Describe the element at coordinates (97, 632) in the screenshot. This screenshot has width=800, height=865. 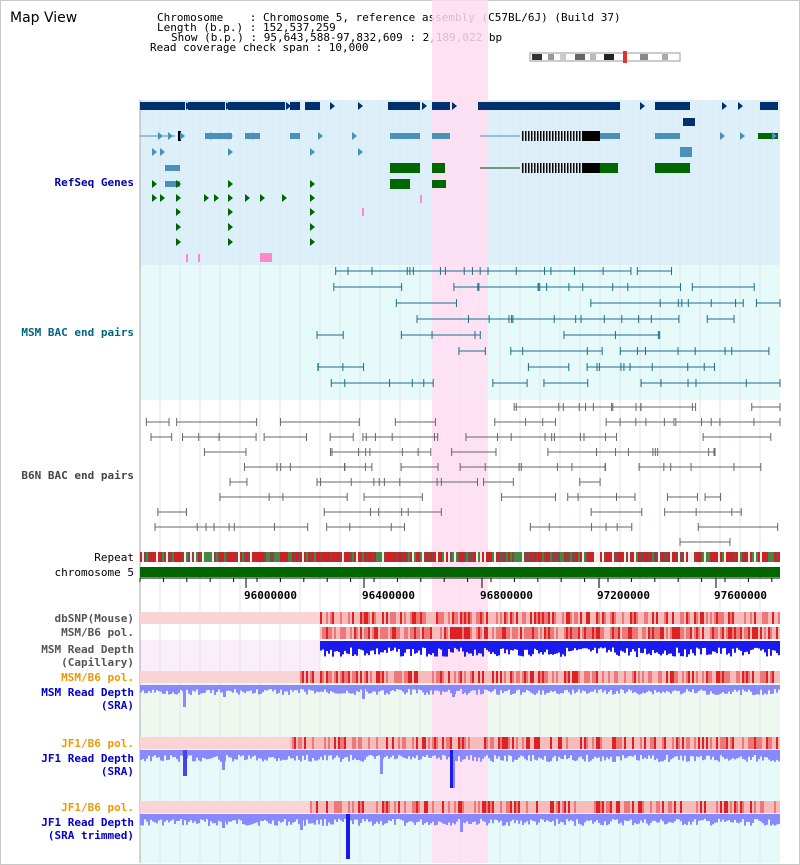
I see `msm-b6-pol-label: MSM/B6 pol.` at that location.